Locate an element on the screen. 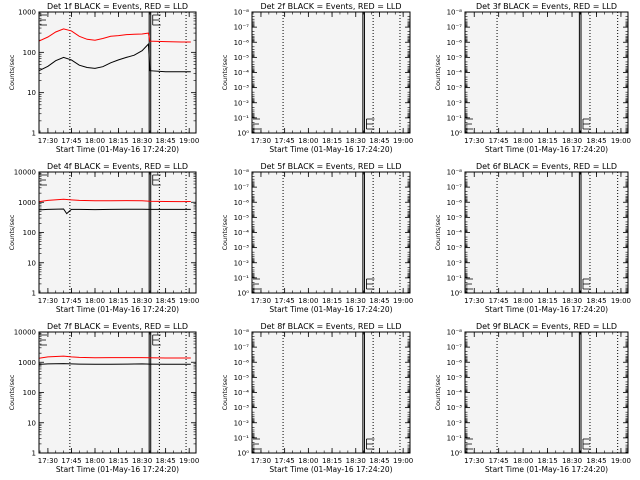 This screenshot has height=480, width=640. chart-title: Det 7f BLACK = Events, RED = LLD is located at coordinates (117, 326).